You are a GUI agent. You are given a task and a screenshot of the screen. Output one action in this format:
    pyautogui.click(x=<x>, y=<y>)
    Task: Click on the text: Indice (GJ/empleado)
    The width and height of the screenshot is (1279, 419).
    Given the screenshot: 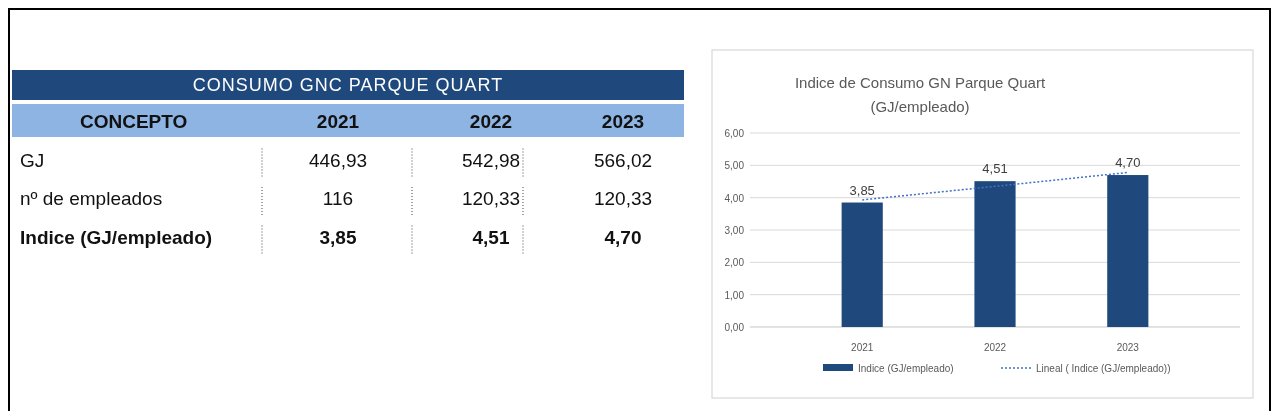 What is the action you would take?
    pyautogui.click(x=116, y=237)
    